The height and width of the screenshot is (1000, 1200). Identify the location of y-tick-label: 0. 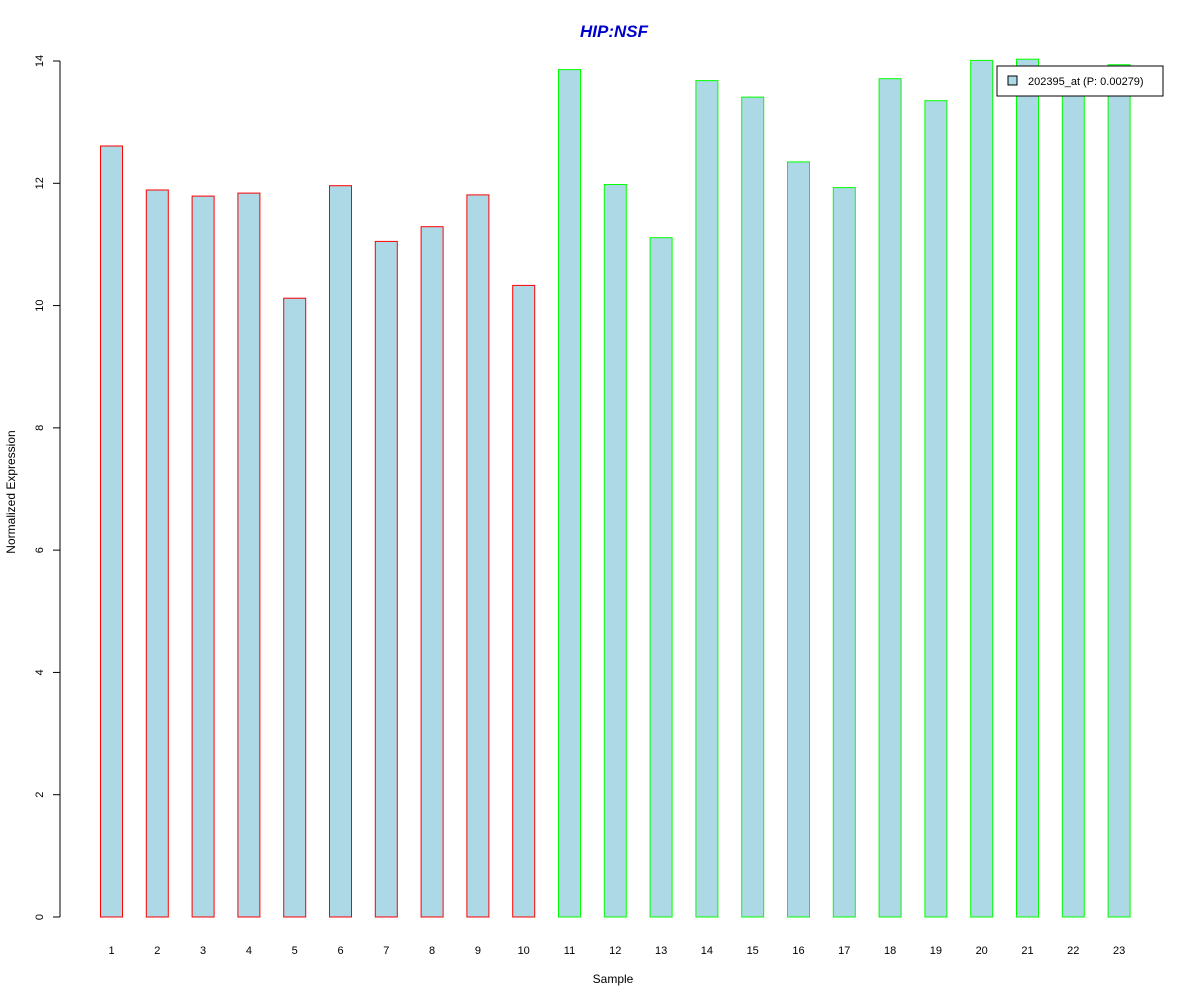
(40, 917).